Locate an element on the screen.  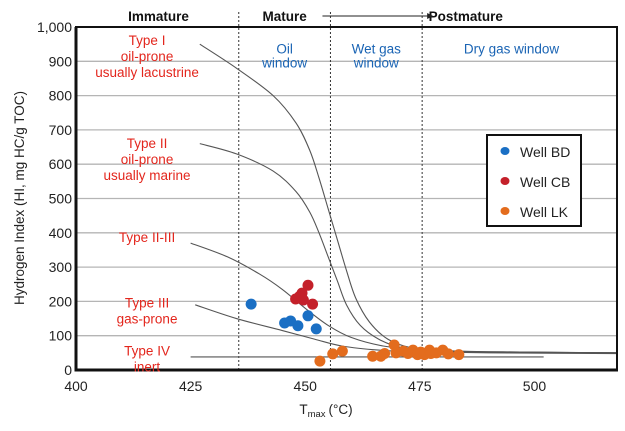
x-tick-labels: 400 425 450 475 500 is located at coordinates (305, 386).